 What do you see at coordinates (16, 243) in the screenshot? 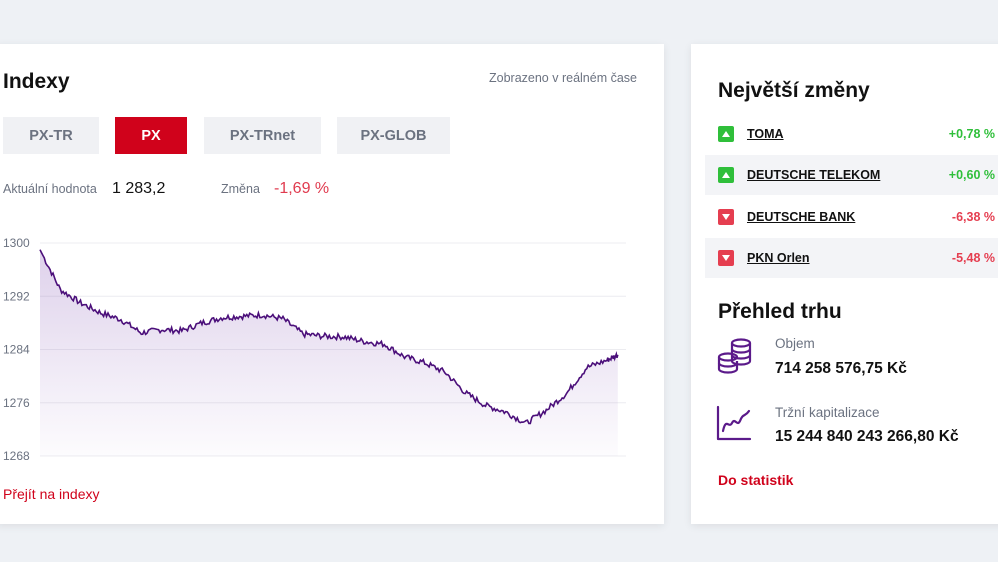
I see `y-tick-label: 1300` at bounding box center [16, 243].